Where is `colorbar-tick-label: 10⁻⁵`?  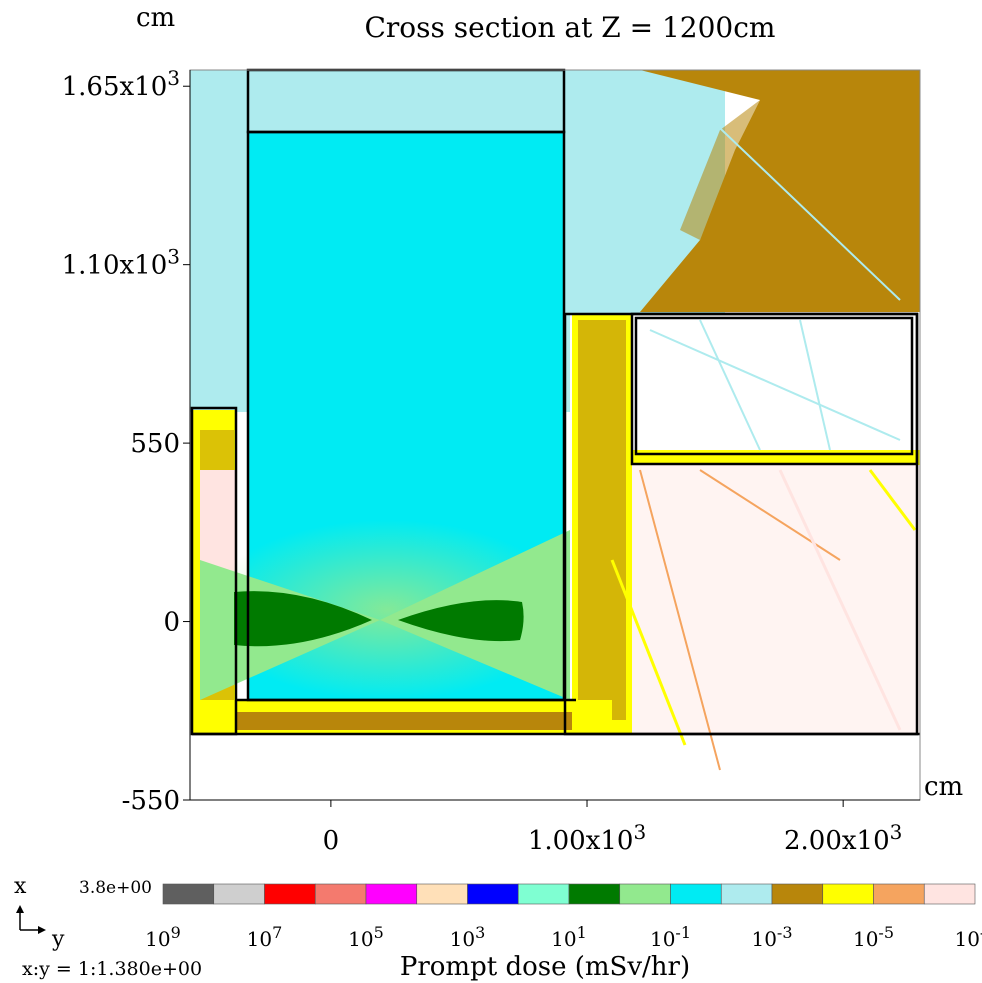 colorbar-tick-label: 10⁻⁵ is located at coordinates (873, 937).